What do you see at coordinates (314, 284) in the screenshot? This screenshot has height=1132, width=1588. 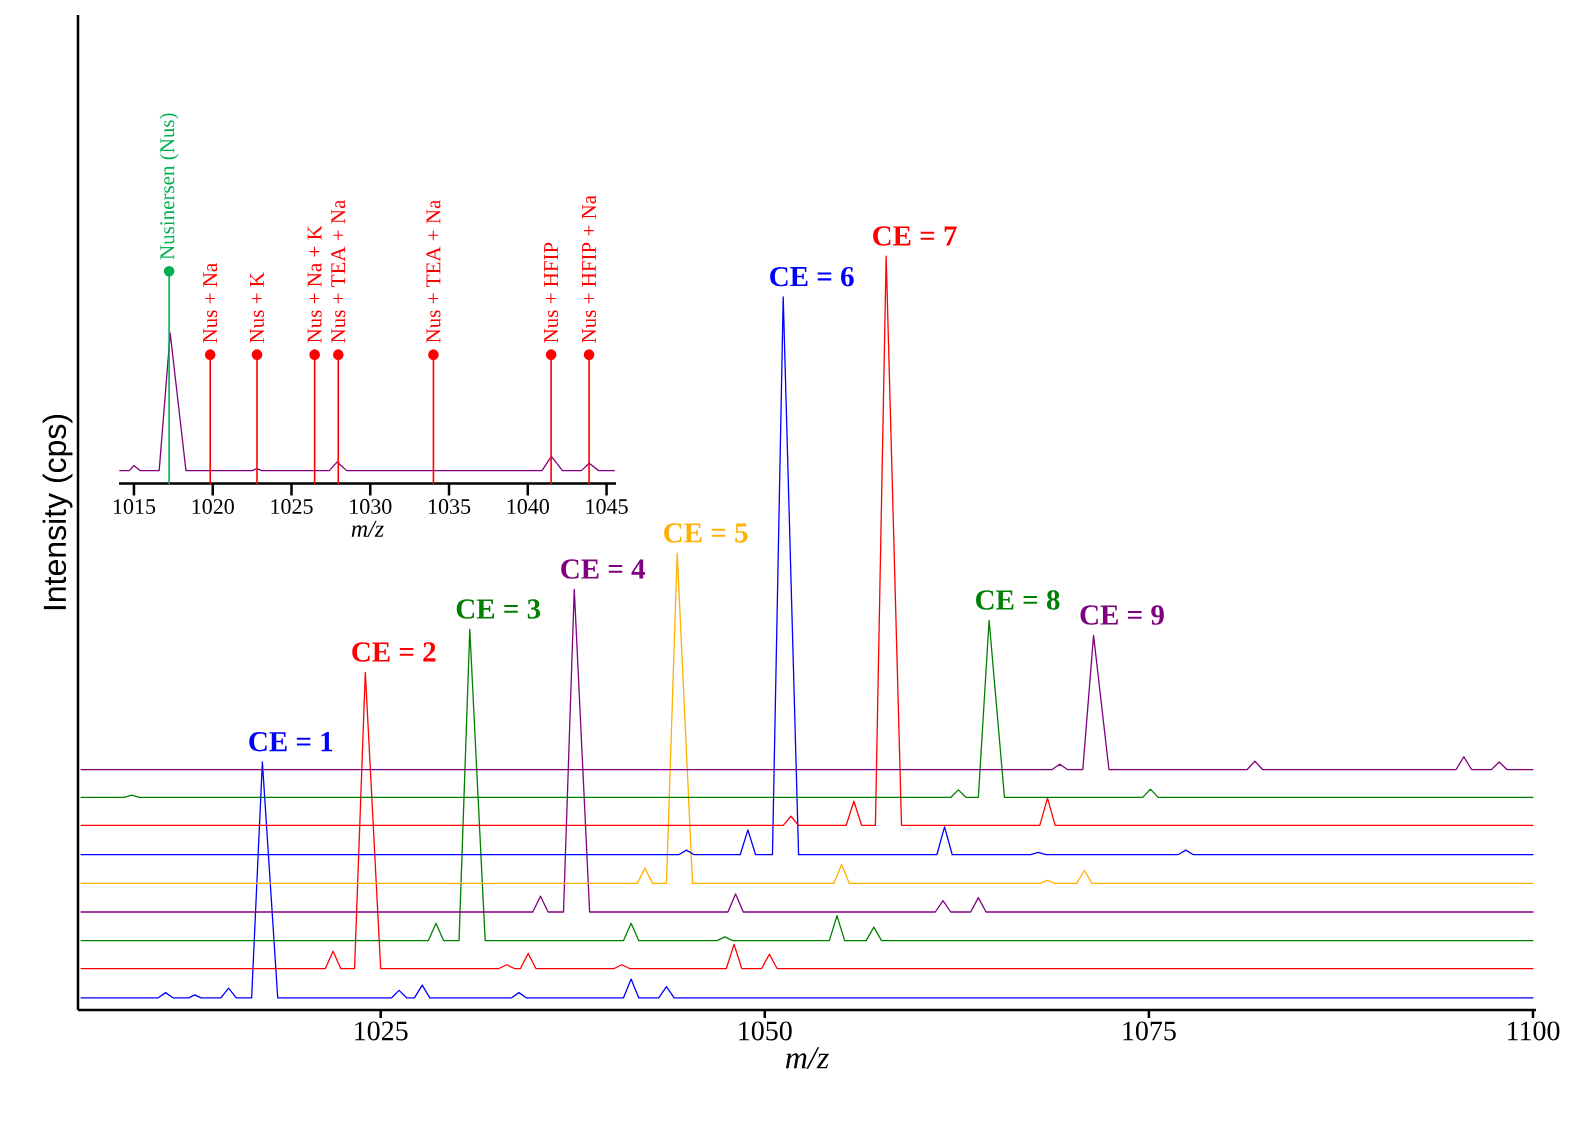 I see `annotation: Nus + Na + K` at bounding box center [314, 284].